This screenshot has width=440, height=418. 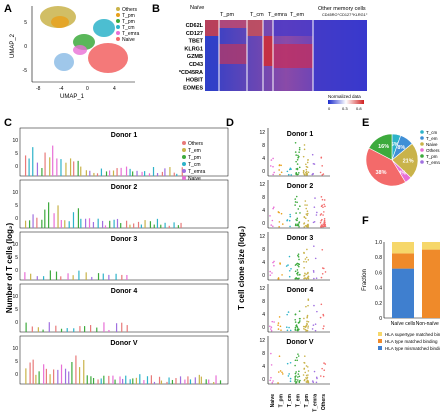 I want to click on category-label: T_pm, so click(x=282, y=400).